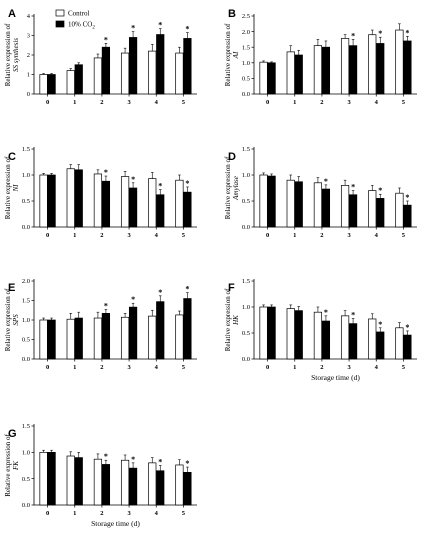  Describe the element at coordinates (28, 94) in the screenshot. I see `y-tick-label: 0` at that location.